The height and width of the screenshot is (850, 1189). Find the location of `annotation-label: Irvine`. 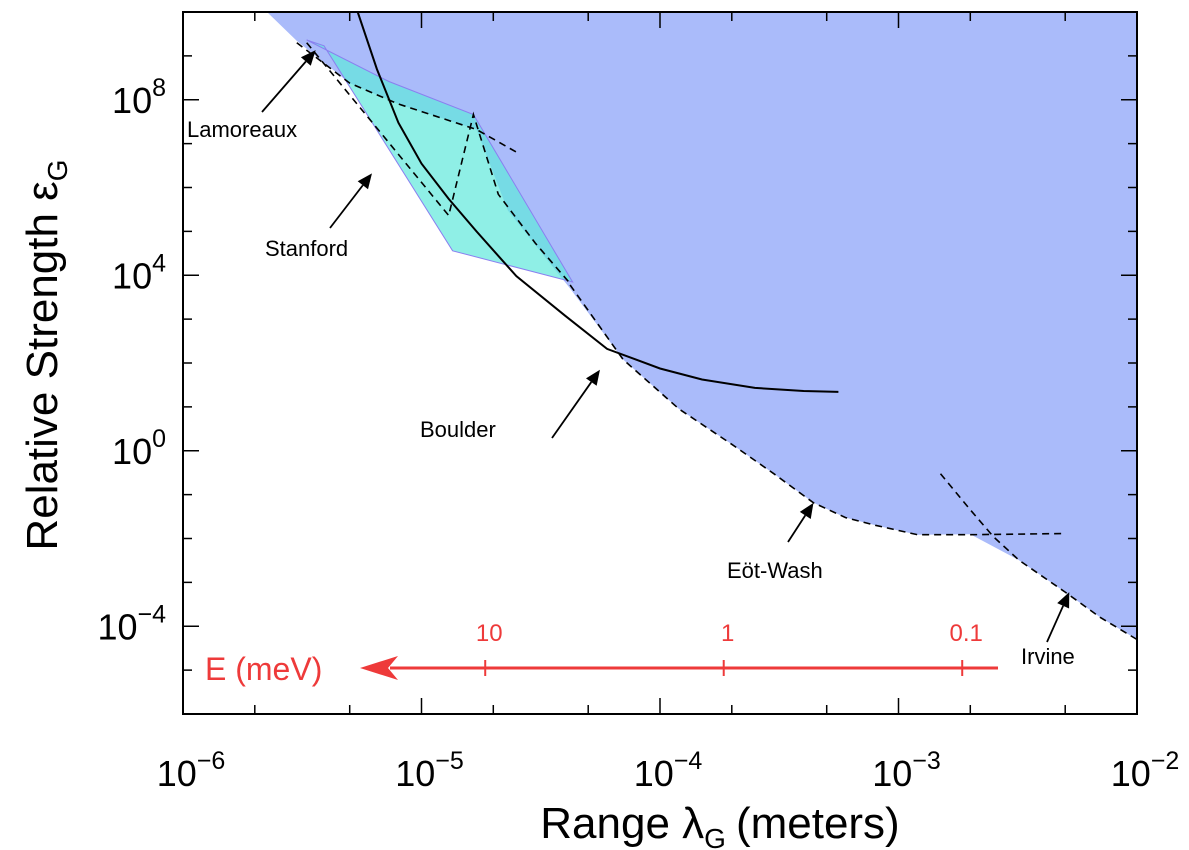

annotation-label: Irvine is located at coordinates (1048, 656).